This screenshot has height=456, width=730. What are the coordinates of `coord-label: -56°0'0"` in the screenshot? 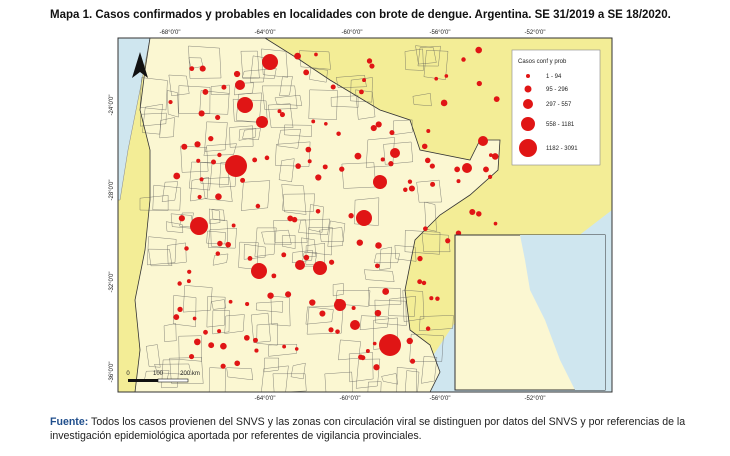 It's located at (439, 399).